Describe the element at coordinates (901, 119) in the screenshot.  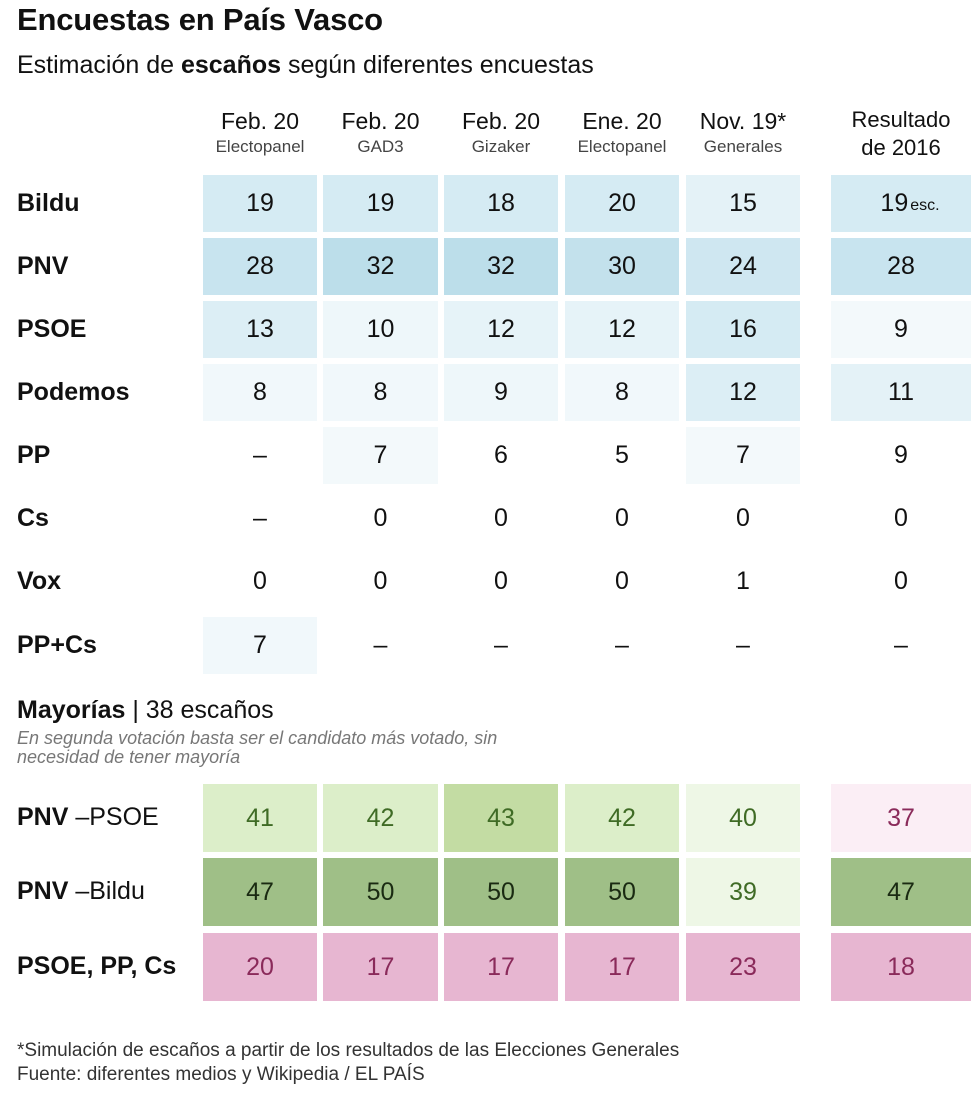
I see `column-header-line1: Resultado` at that location.